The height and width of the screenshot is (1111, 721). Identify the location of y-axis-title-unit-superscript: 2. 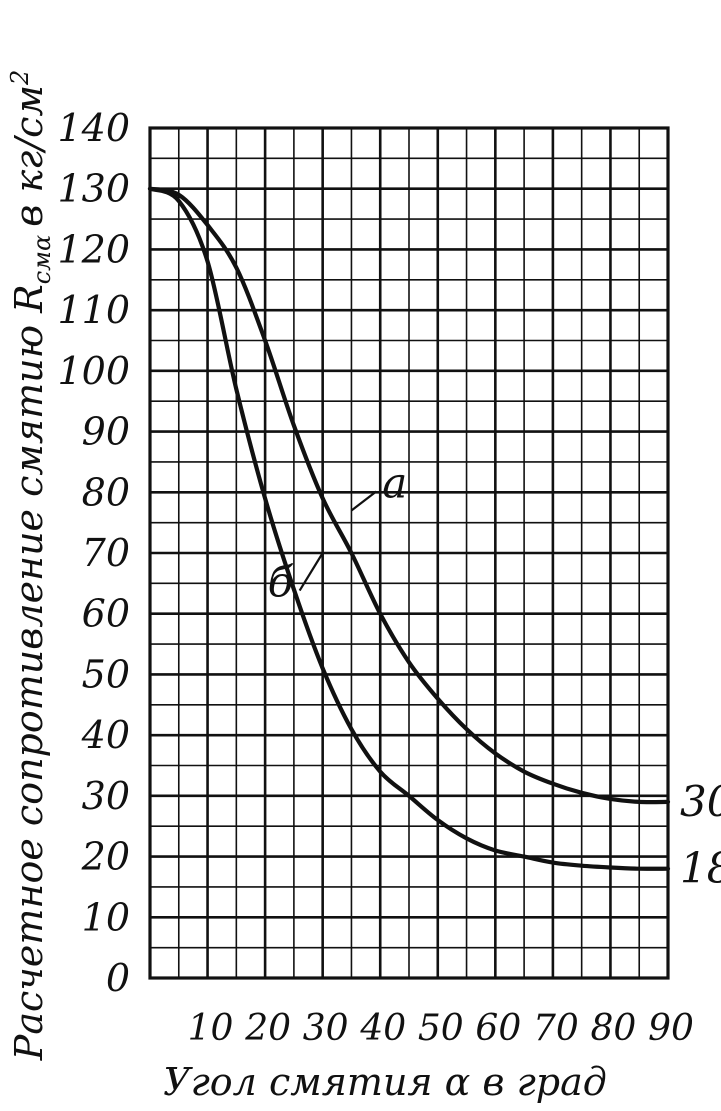
(20, 78).